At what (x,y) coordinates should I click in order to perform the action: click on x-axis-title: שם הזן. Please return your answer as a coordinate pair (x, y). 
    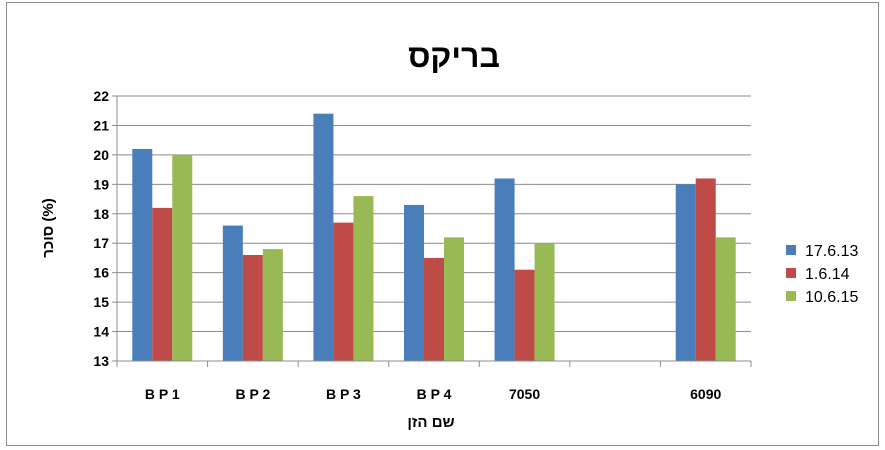
    Looking at the image, I should click on (430, 422).